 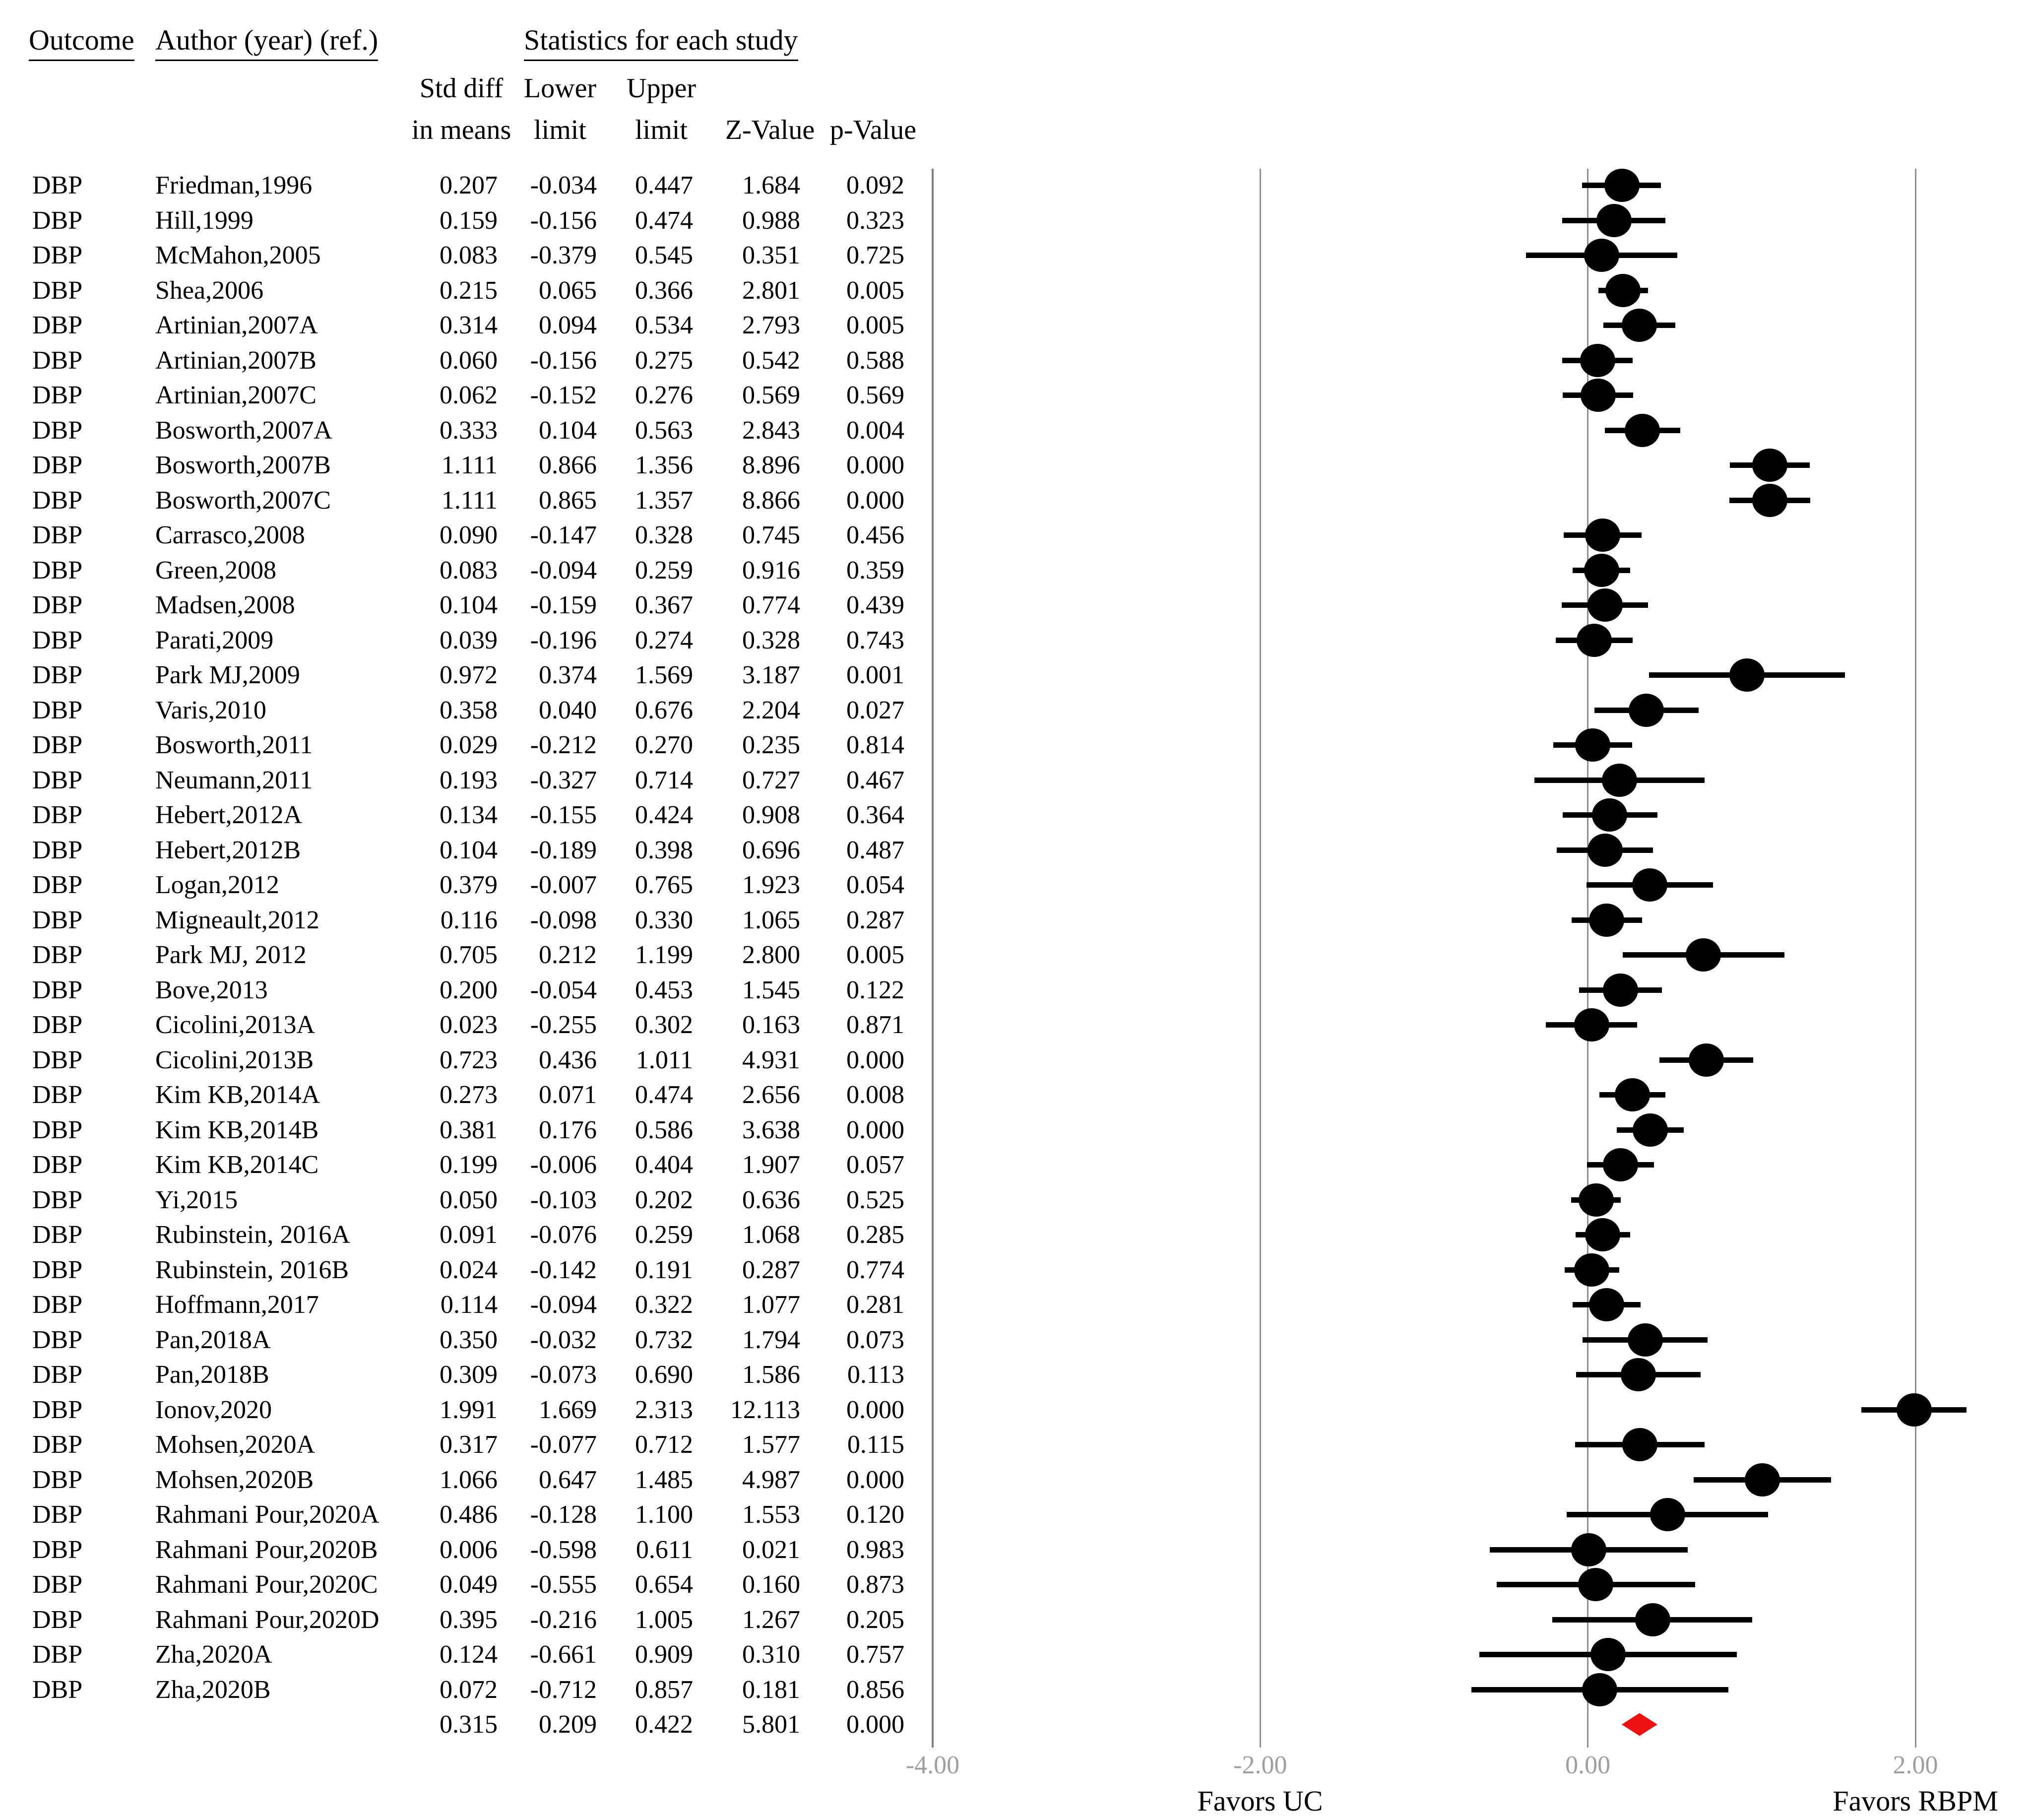 I want to click on author-cell: Rubinstein, 2016B, so click(x=252, y=1269).